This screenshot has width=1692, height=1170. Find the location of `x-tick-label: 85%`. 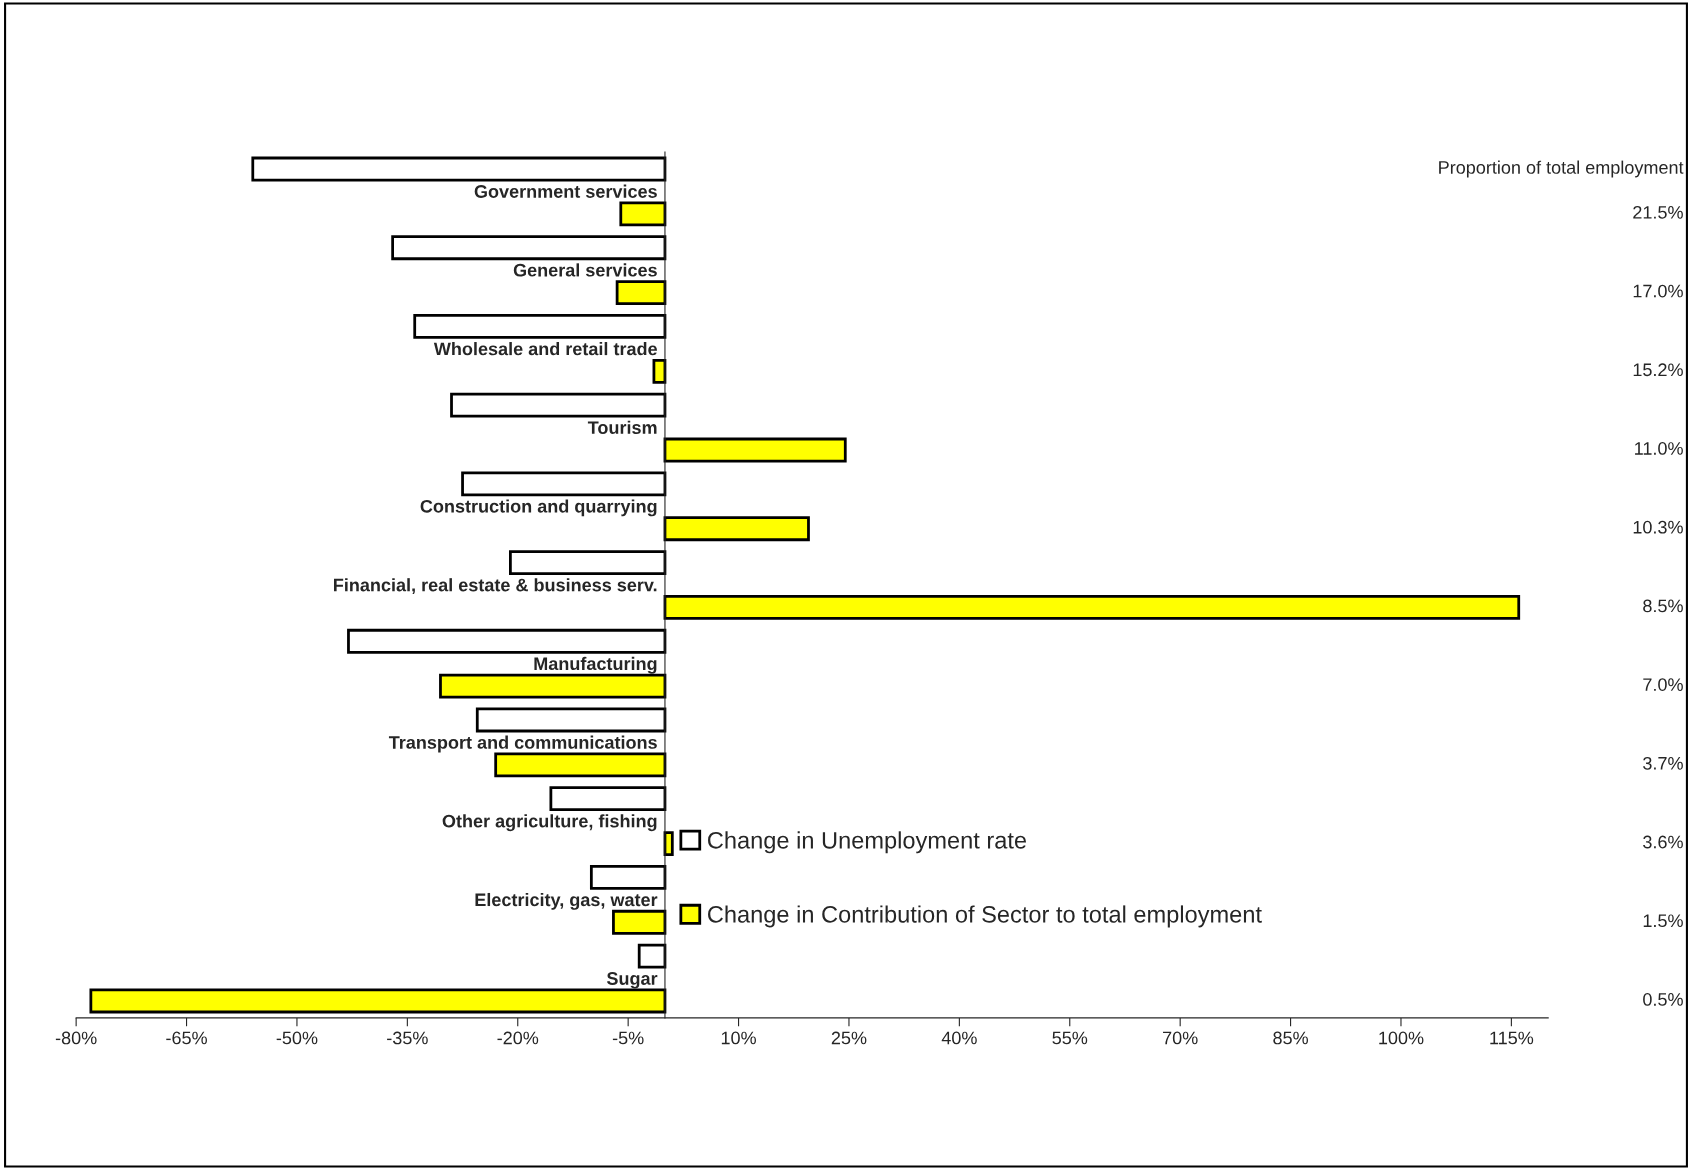

x-tick-label: 85% is located at coordinates (1290, 1038).